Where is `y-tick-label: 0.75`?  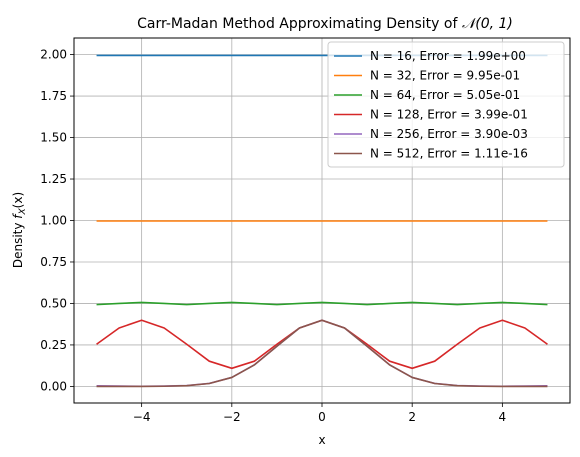 y-tick-label: 0.75 is located at coordinates (53, 262).